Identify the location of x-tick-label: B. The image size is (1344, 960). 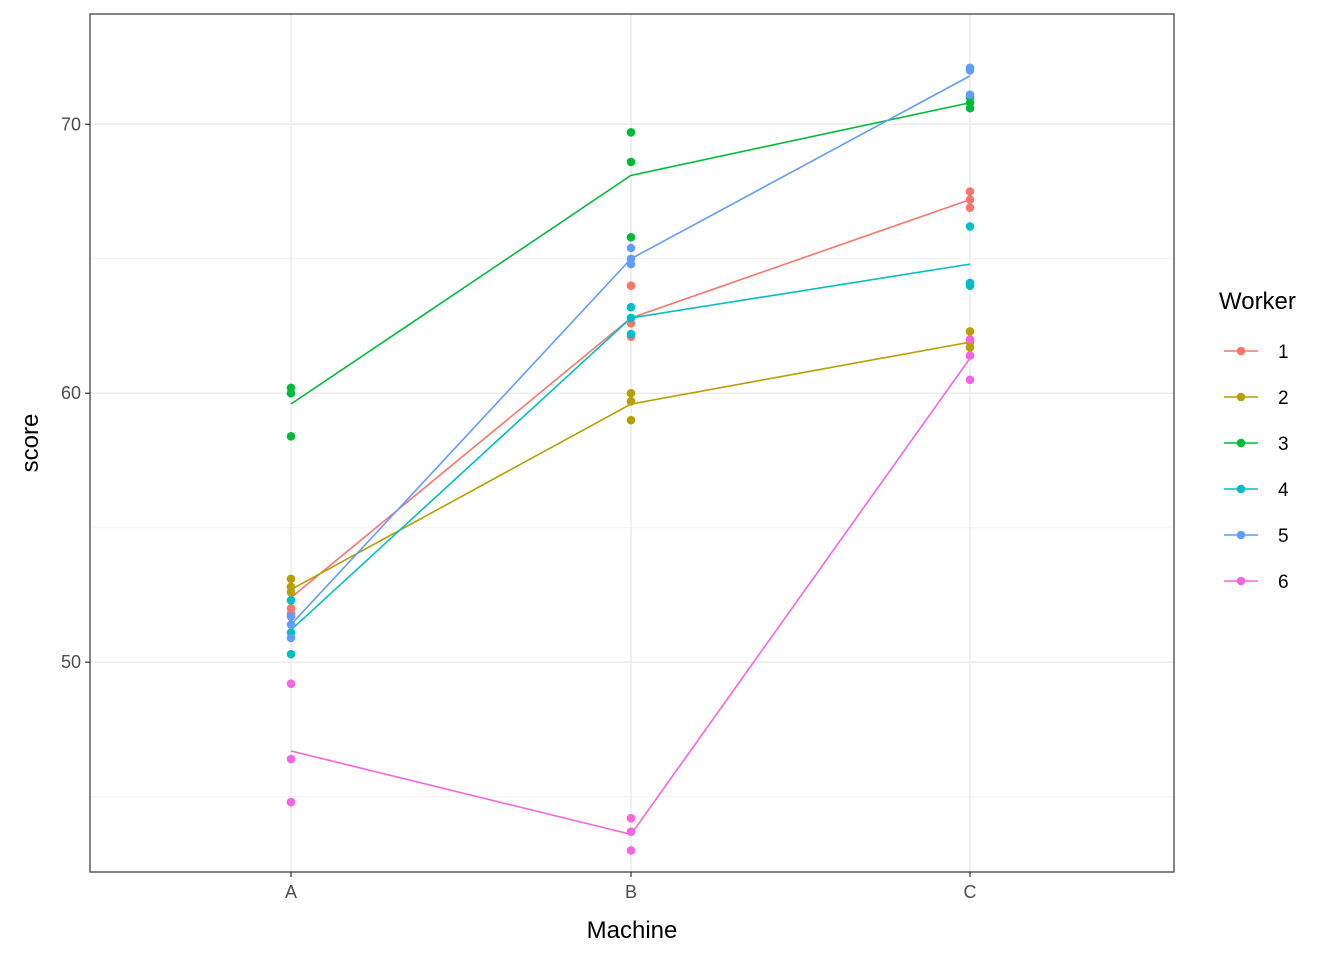
(631, 892).